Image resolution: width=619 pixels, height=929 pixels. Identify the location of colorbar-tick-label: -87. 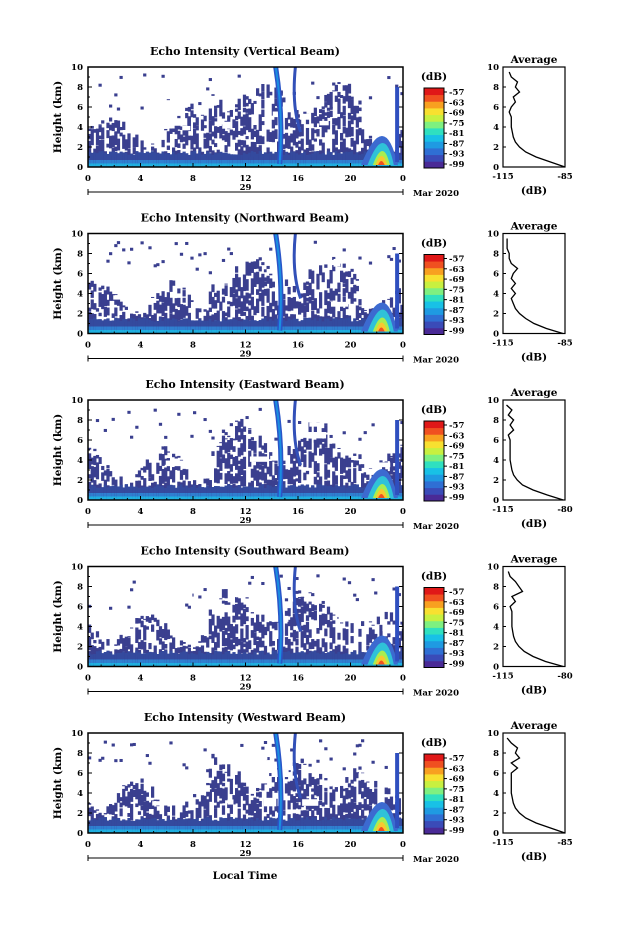
(456, 311).